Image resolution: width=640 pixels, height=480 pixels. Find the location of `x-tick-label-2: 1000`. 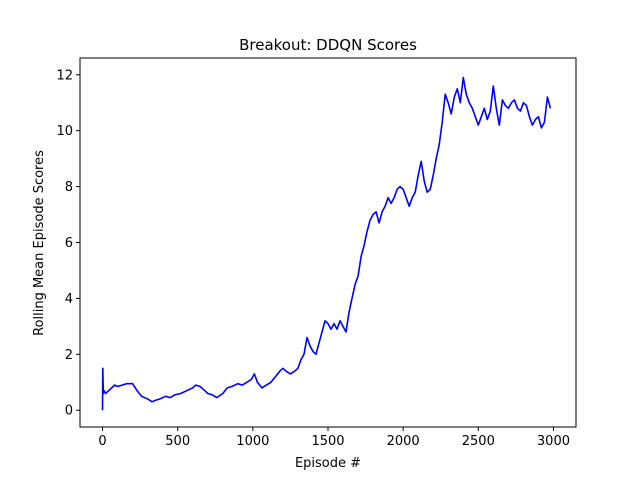

x-tick-label-2: 1000 is located at coordinates (252, 441).